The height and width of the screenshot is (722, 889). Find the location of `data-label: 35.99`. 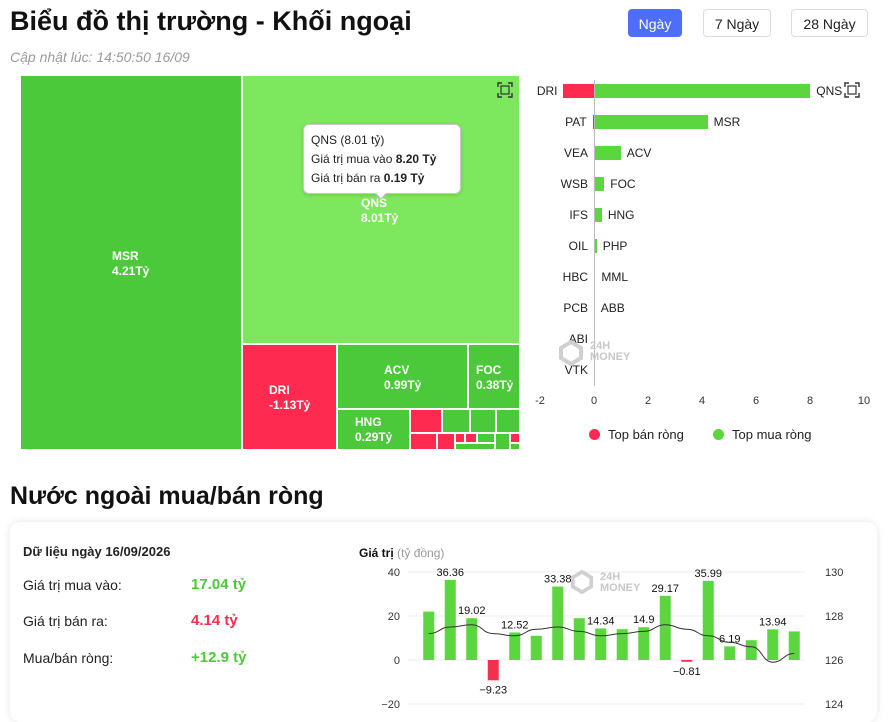

data-label: 35.99 is located at coordinates (708, 574).